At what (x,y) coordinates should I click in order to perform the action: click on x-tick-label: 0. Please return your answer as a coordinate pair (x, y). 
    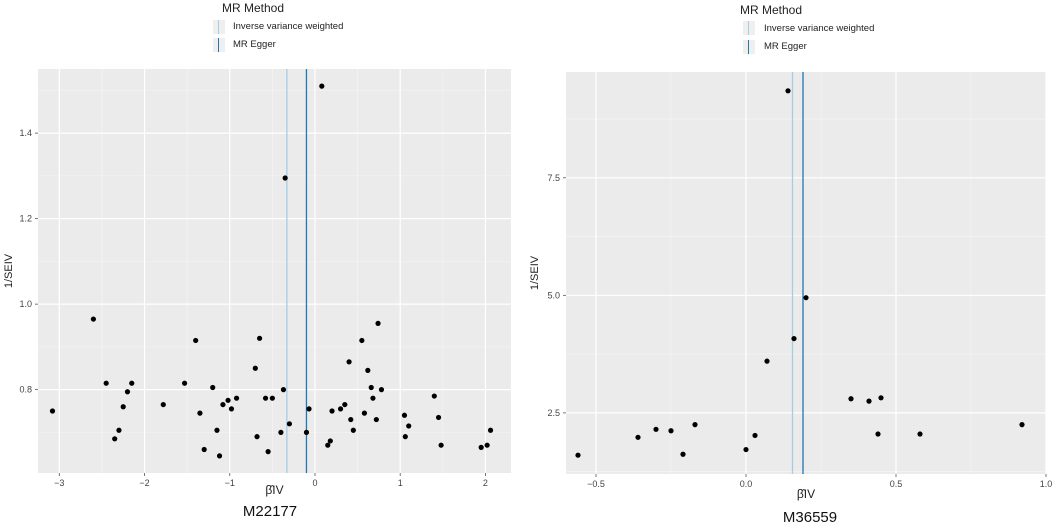
    Looking at the image, I should click on (314, 483).